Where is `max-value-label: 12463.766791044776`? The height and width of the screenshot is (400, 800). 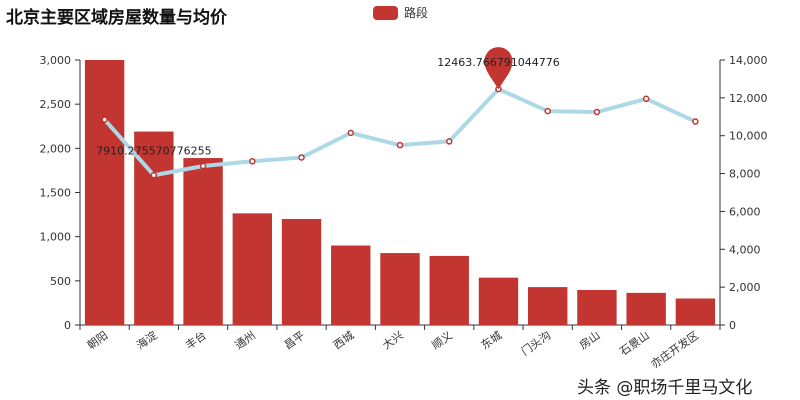 max-value-label: 12463.766791044776 is located at coordinates (498, 62).